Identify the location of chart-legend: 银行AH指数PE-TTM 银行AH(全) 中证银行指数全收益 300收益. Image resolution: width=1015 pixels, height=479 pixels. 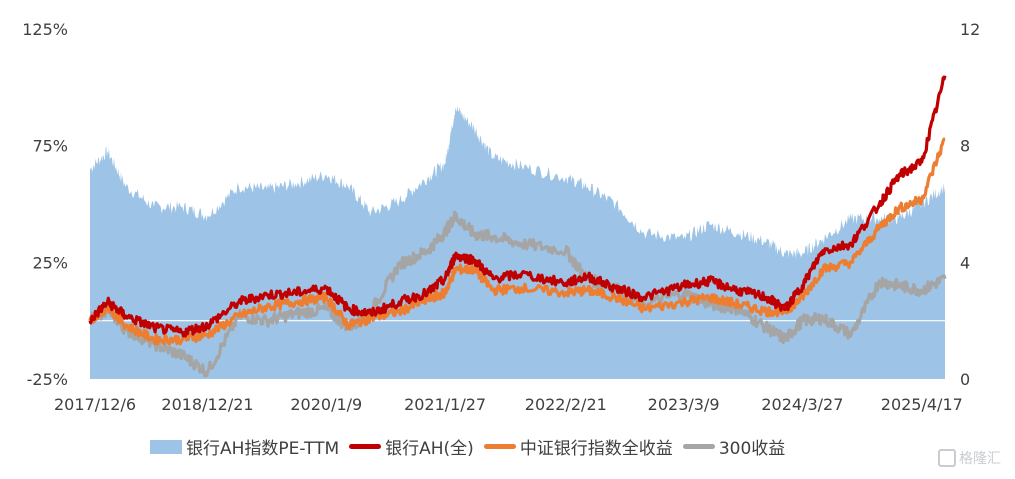
(472, 446).